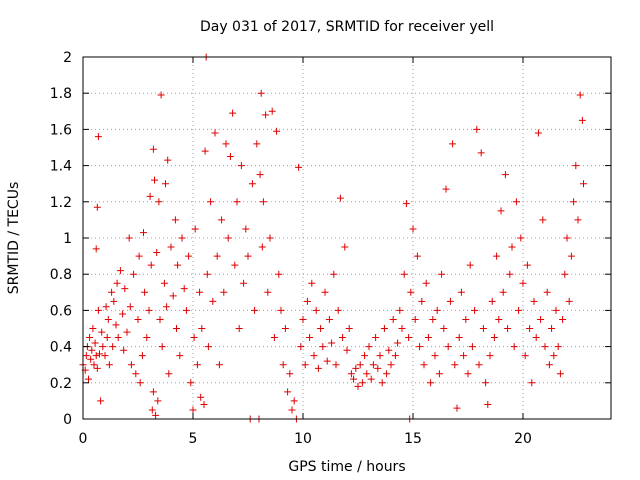  Describe the element at coordinates (193, 439) in the screenshot. I see `x-tick-label: 5` at that location.